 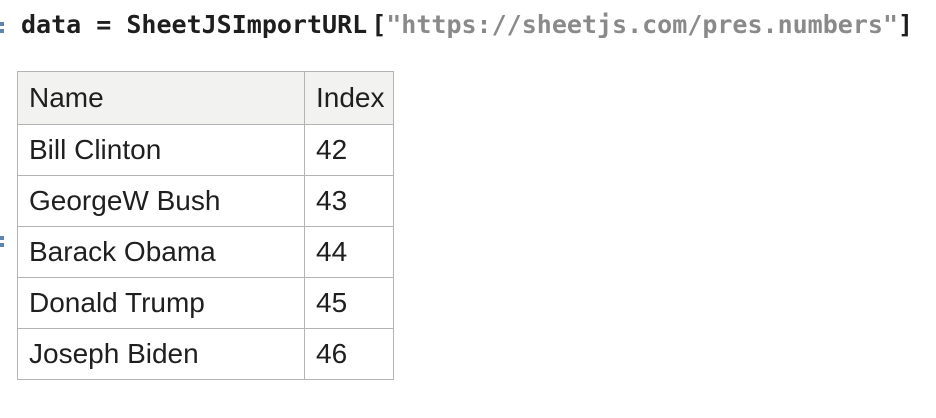 I want to click on table-header-row: Name Index, so click(x=205, y=98).